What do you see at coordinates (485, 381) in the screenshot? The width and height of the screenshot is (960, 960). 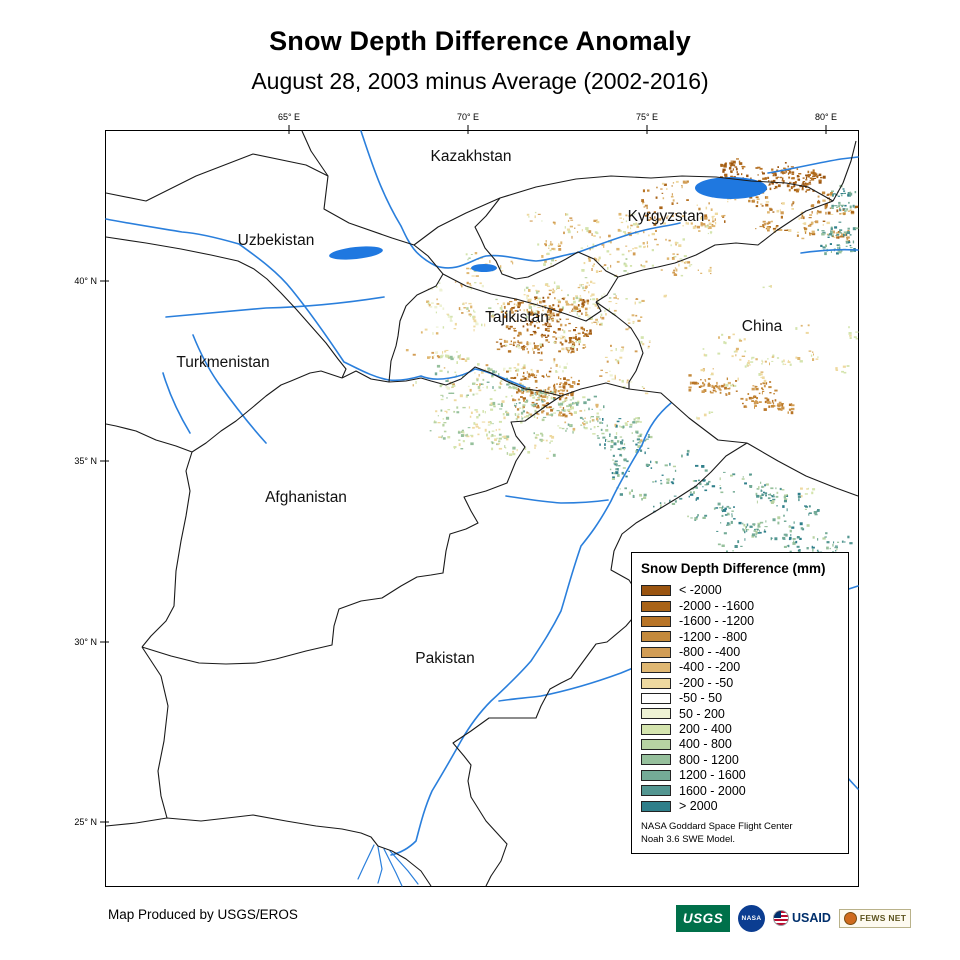 I see `border-tajik-afghan` at bounding box center [485, 381].